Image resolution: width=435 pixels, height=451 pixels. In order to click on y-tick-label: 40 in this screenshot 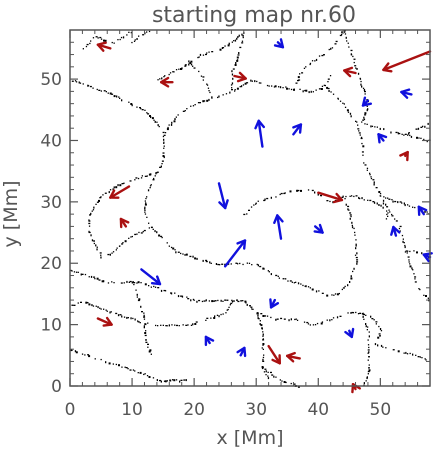, I will do `click(51, 141)`.